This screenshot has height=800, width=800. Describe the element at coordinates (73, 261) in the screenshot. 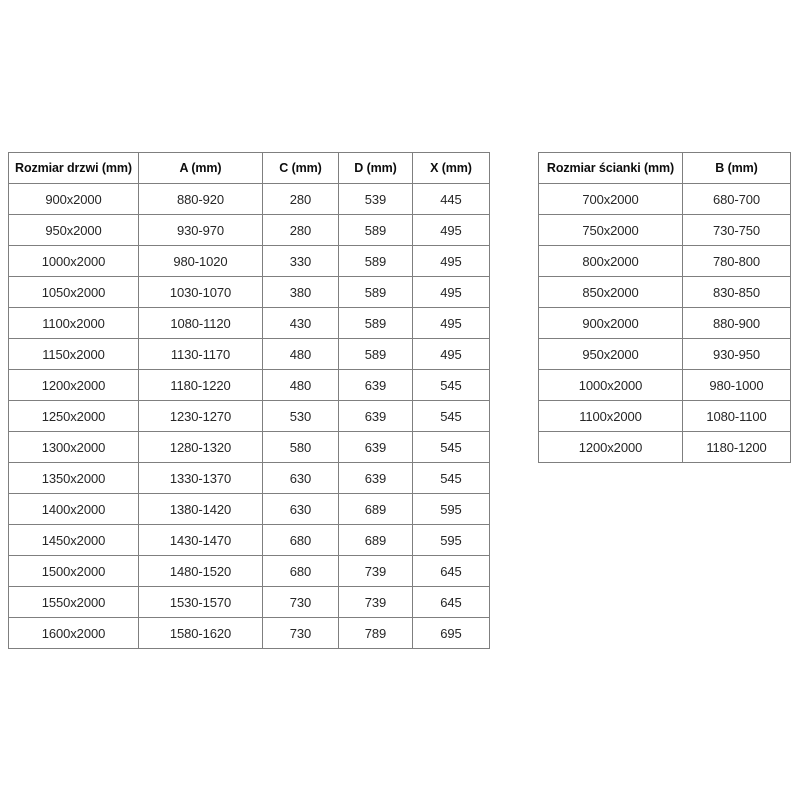

I see `row-size-label: 1000x2000` at that location.